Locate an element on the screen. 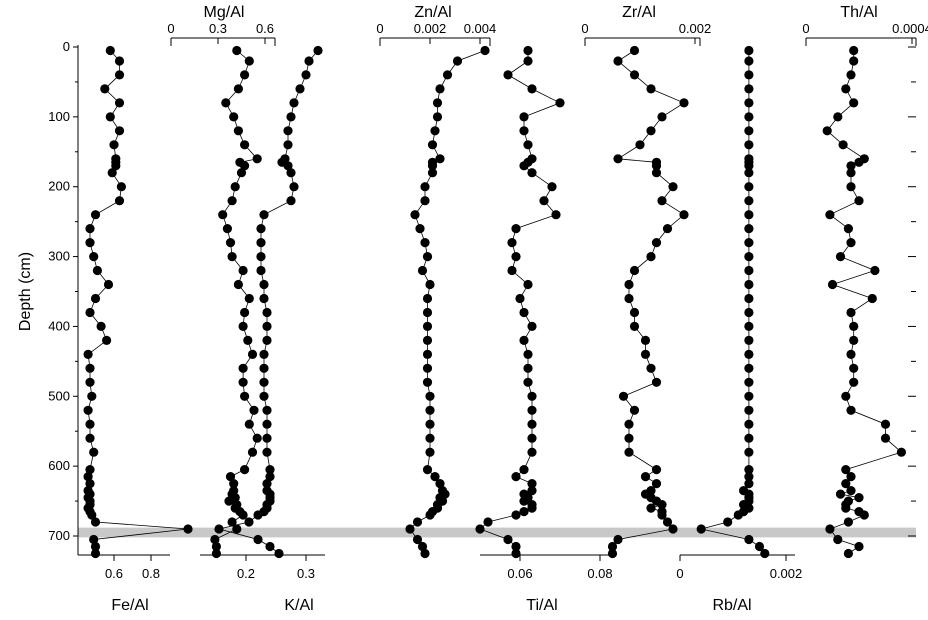  zr-al-tick-label: 0.002 is located at coordinates (695, 28).